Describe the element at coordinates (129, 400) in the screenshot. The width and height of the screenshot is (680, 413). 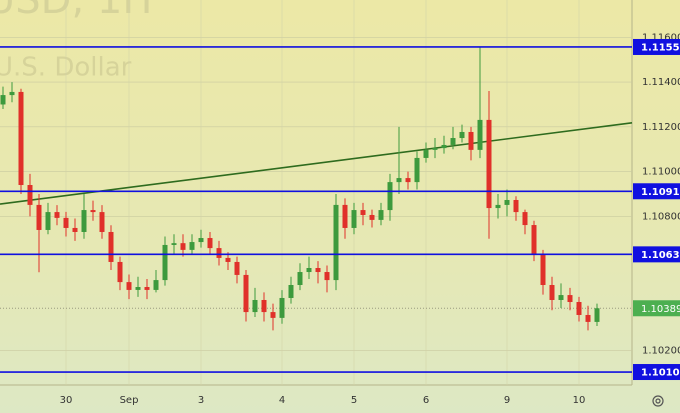
I see `x-tick-label: Sep` at that location.